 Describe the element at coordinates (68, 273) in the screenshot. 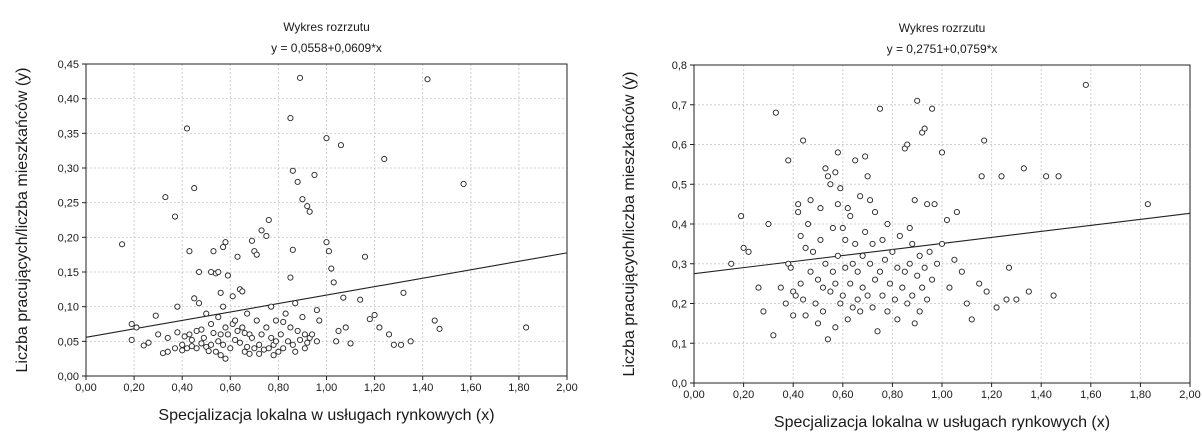

I see `y-tick-label: 0,15` at that location.